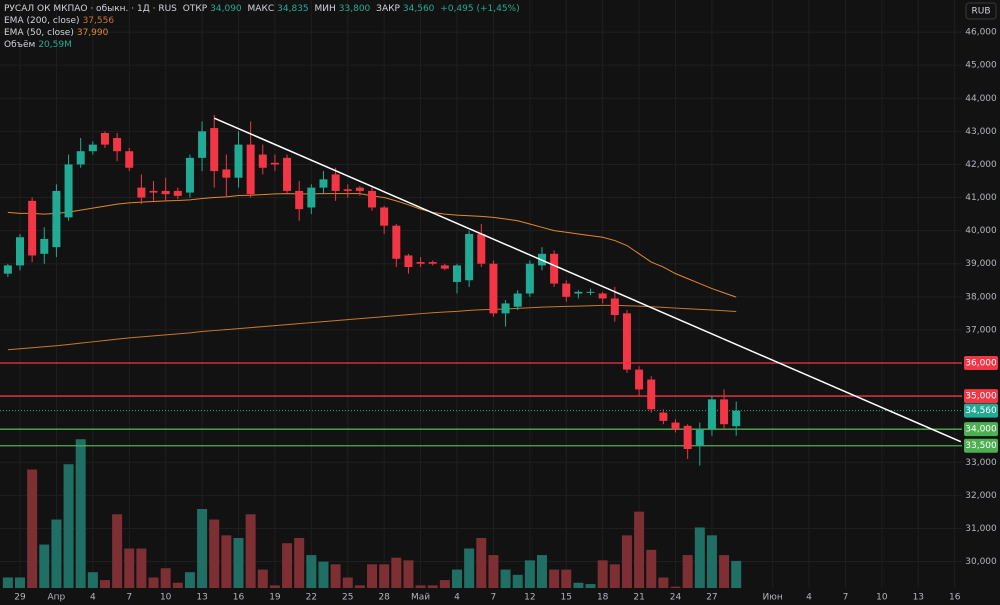 This screenshot has width=1000, height=605. I want to click on currency-button, so click(981, 11).